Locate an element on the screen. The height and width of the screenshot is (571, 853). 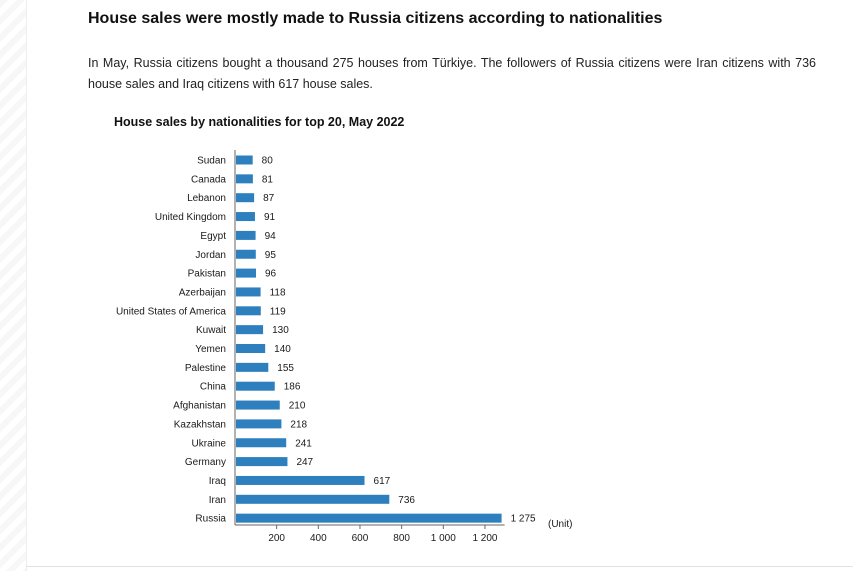
category-label: Azerbaijan is located at coordinates (202, 292).